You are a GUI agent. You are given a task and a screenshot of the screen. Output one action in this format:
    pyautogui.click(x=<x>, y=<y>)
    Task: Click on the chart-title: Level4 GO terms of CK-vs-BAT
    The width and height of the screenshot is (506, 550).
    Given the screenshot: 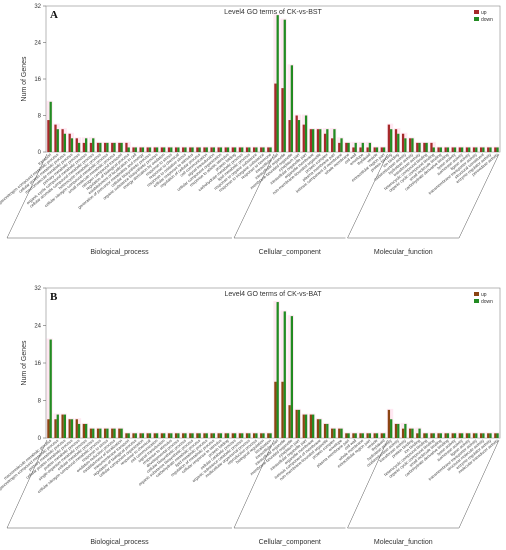 What is the action you would take?
    pyautogui.click(x=273, y=294)
    